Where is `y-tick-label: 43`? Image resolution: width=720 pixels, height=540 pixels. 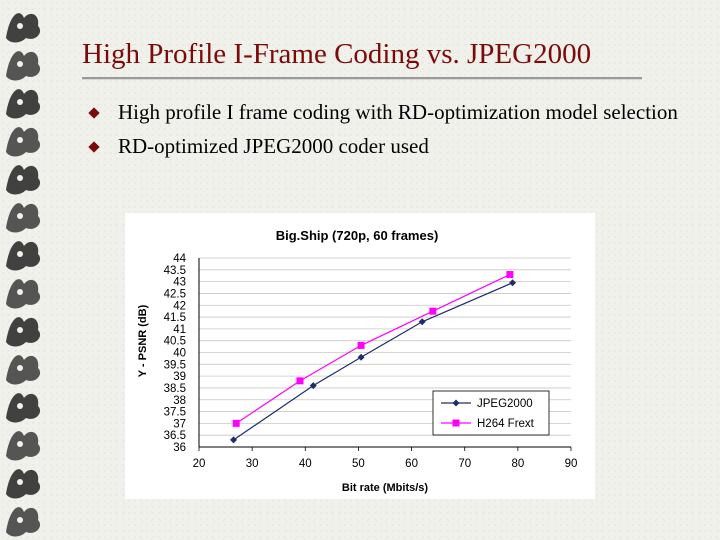 y-tick-label: 43 is located at coordinates (179, 283).